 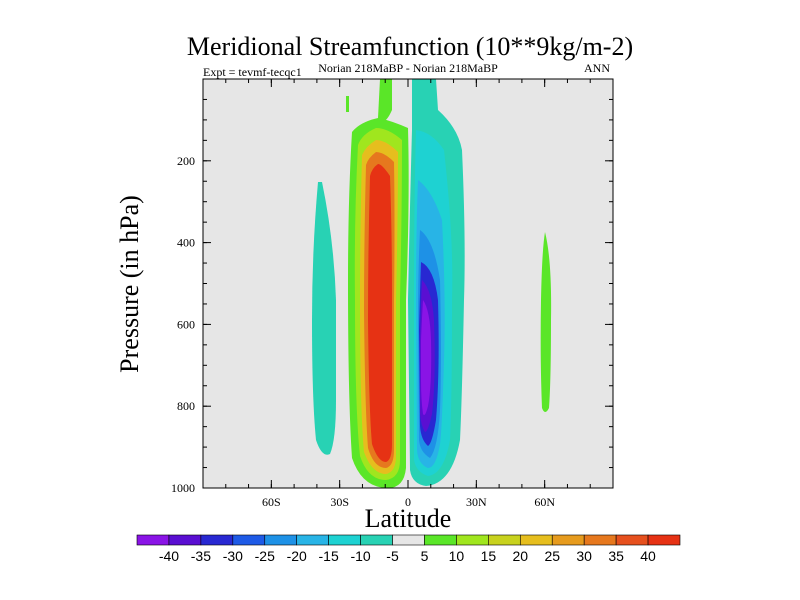 I want to click on colorbar-label: 5, so click(x=425, y=556).